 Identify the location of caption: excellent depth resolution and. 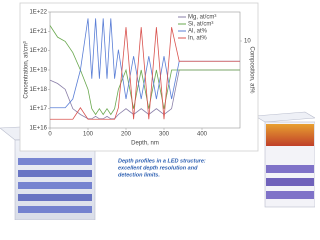
(158, 168).